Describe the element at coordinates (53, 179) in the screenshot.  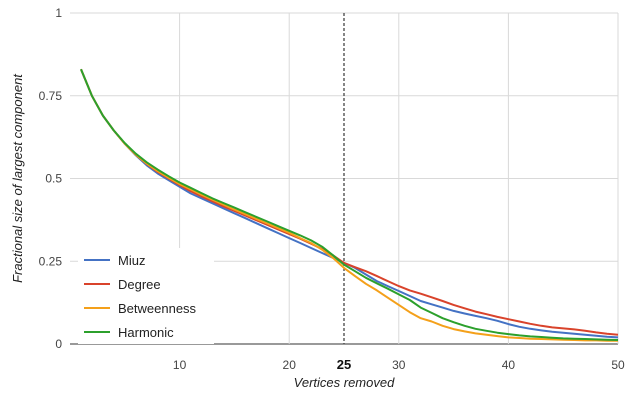
I see `y-tick-label: 0.5` at that location.